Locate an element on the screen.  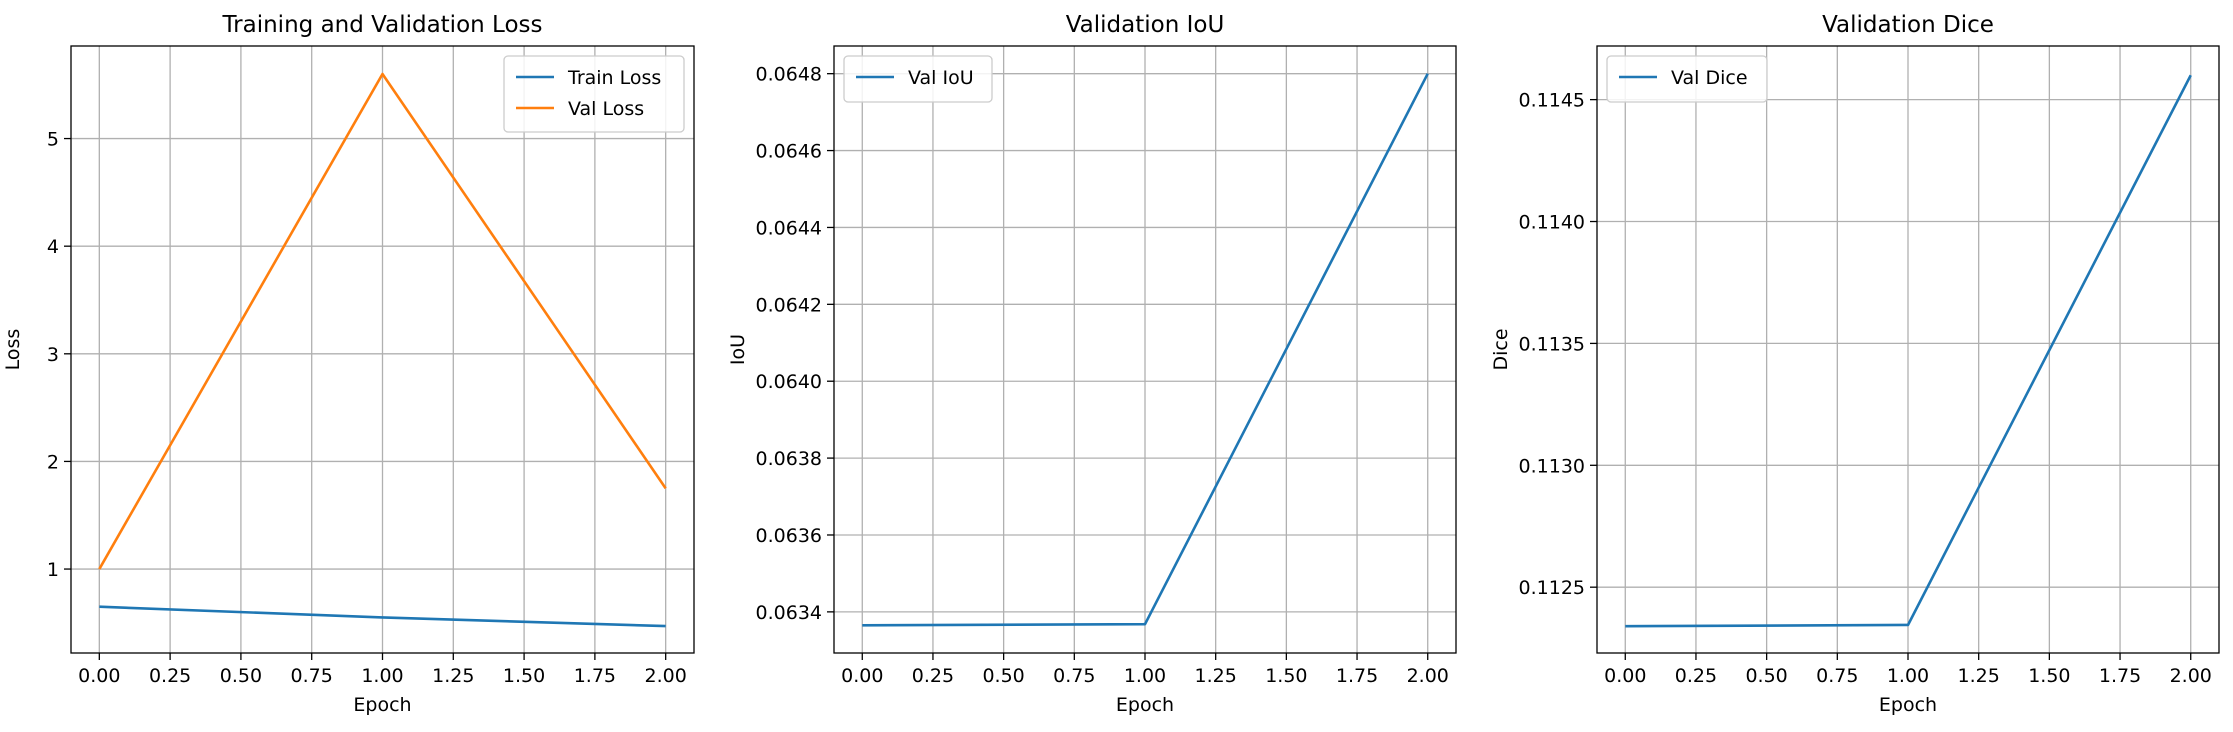
y-tick-label: 0.0648 is located at coordinates (789, 75).